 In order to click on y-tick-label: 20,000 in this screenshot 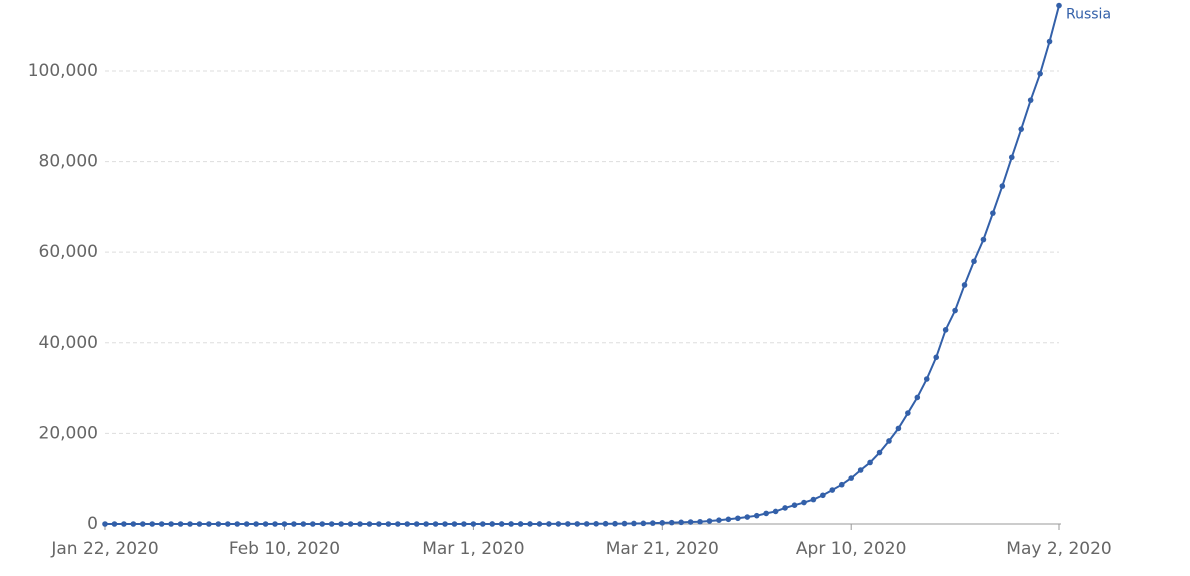, I will do `click(68, 433)`.